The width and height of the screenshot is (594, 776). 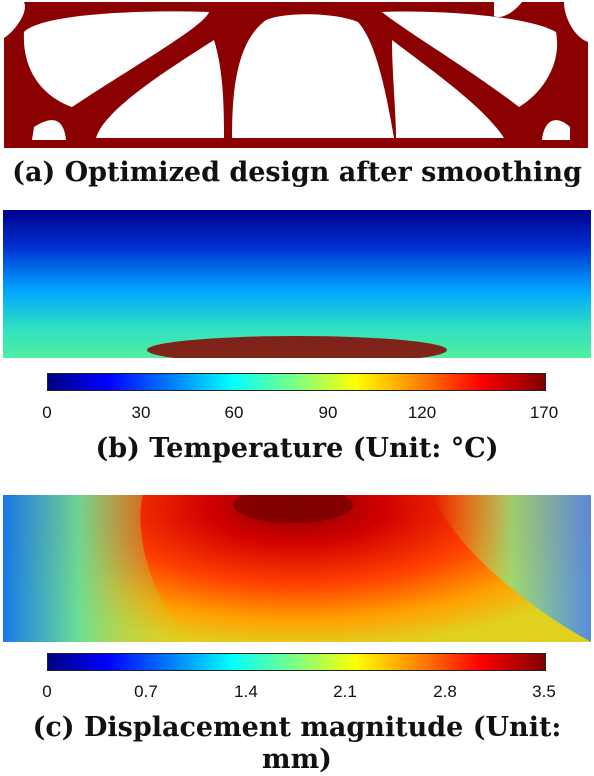 What do you see at coordinates (49, 130) in the screenshot?
I see `void-hole-bottom-left` at bounding box center [49, 130].